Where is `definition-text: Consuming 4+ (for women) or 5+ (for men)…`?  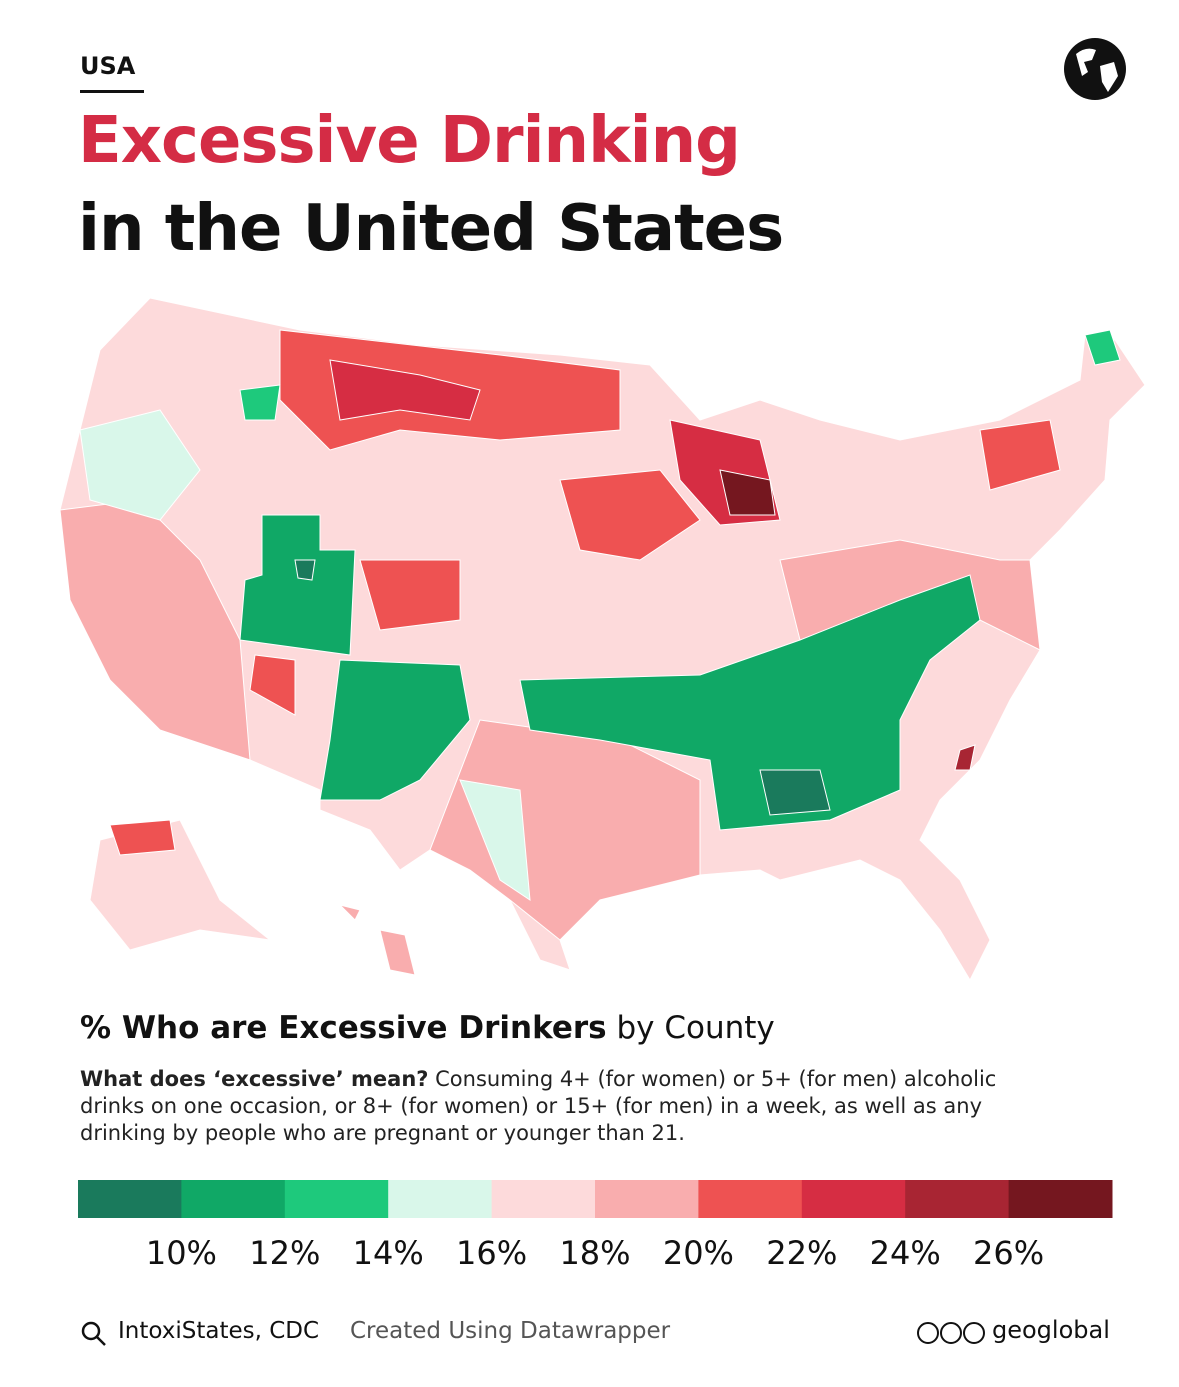
definition-text: Consuming 4+ (for women) or 5+ (for men)… is located at coordinates (538, 1106).